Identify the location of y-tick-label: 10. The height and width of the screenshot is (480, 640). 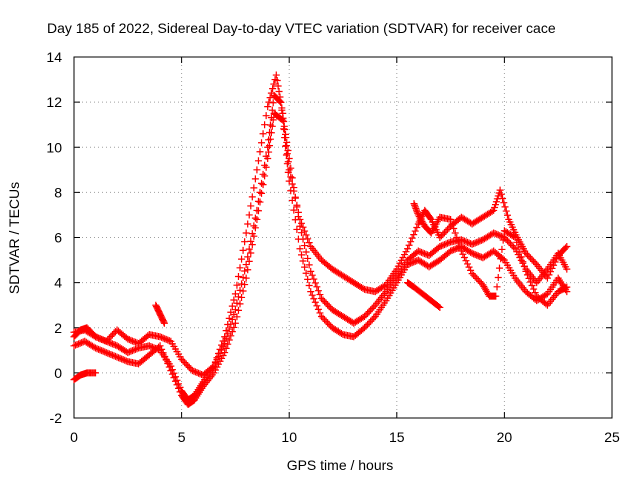
(54, 147).